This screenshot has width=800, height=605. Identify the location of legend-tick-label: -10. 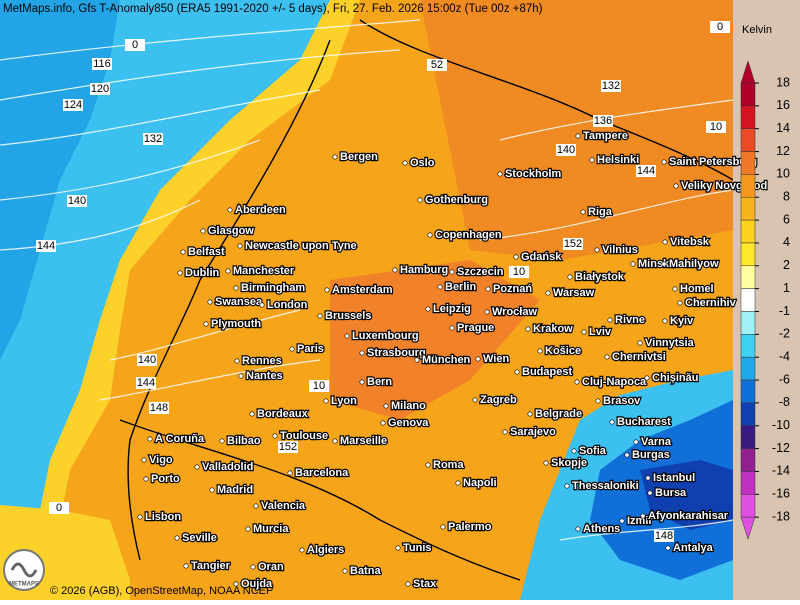
(781, 425).